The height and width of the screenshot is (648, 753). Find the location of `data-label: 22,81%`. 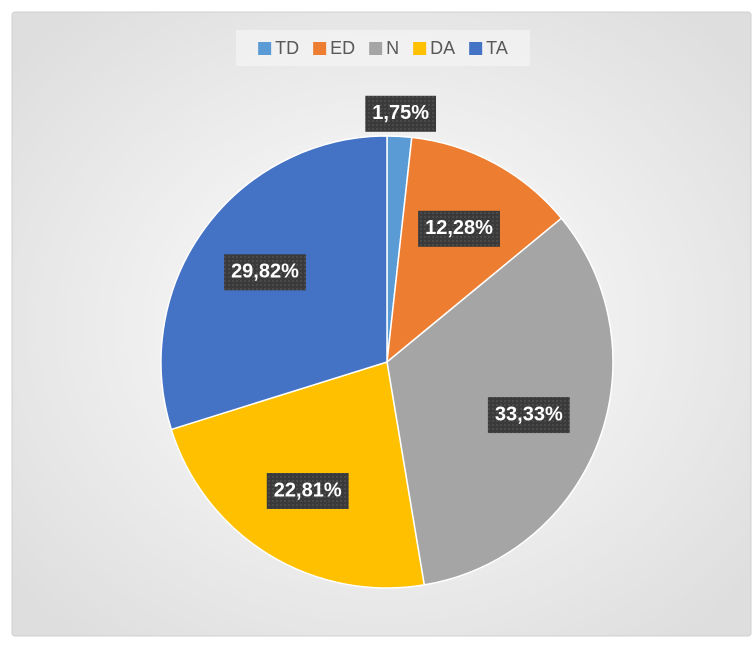

data-label: 22,81% is located at coordinates (308, 490).